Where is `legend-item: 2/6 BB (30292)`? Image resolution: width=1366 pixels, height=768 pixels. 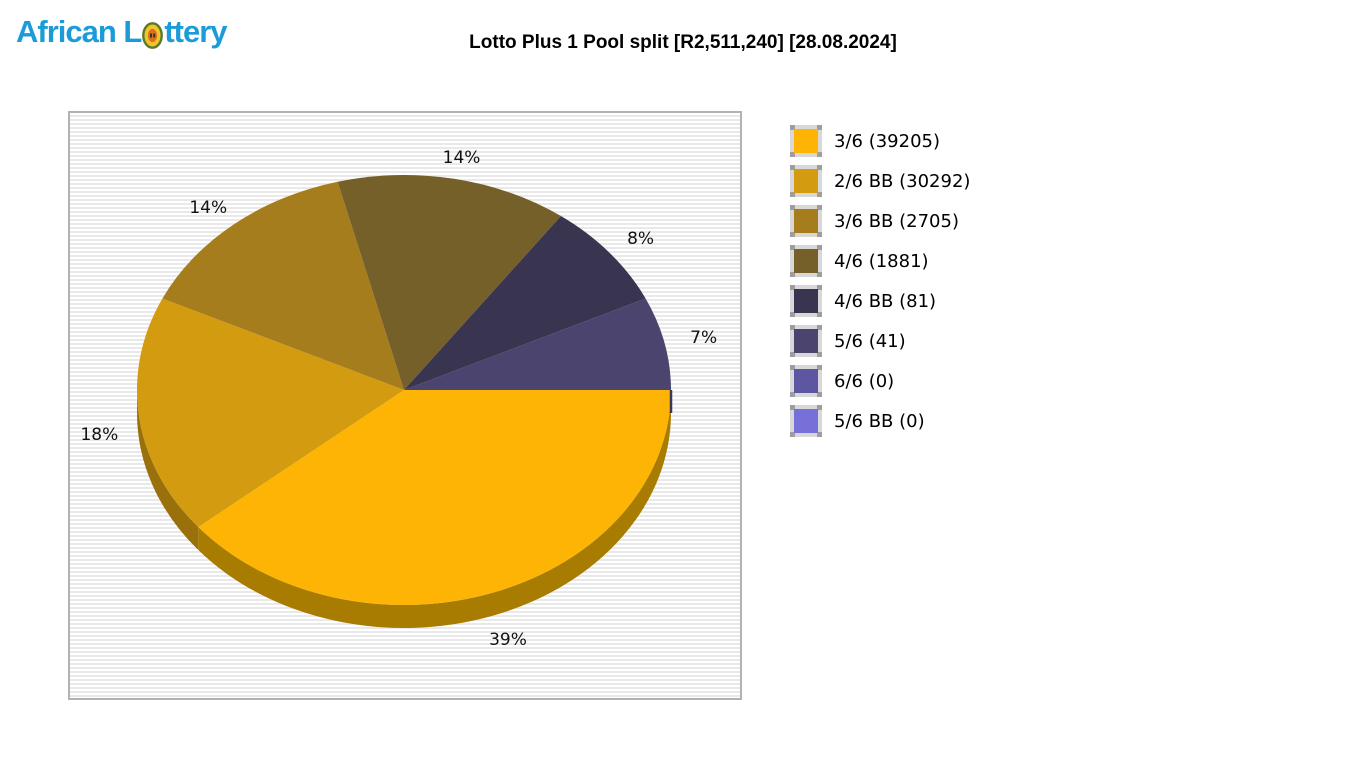 legend-item: 2/6 BB (30292) is located at coordinates (880, 181).